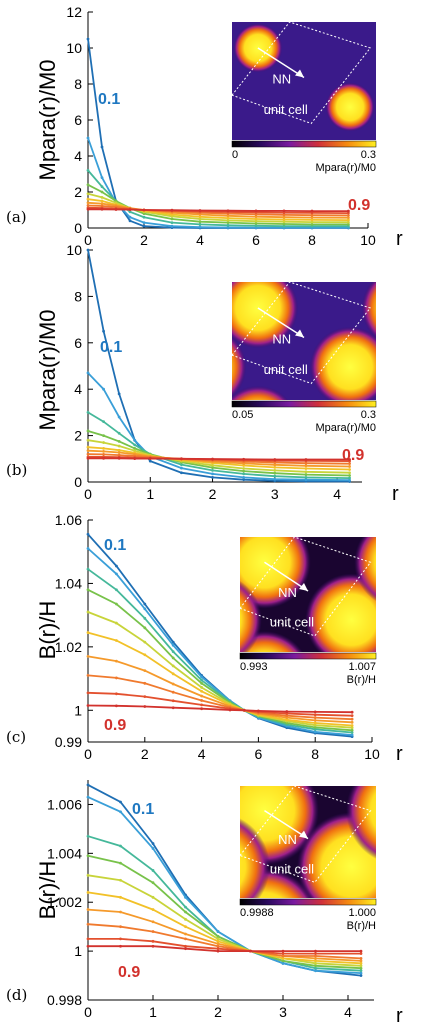 The image size is (436, 1028). Describe the element at coordinates (362, 667) in the screenshot. I see `colorbar-max-label: 1.007` at that location.